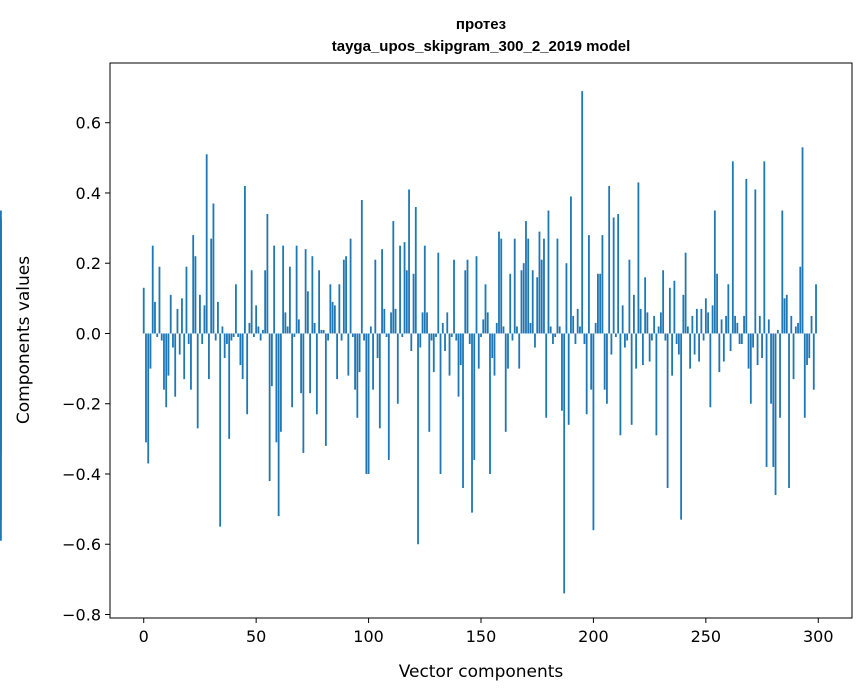 The width and height of the screenshot is (867, 696). I want to click on x-tick-label: 300, so click(818, 636).